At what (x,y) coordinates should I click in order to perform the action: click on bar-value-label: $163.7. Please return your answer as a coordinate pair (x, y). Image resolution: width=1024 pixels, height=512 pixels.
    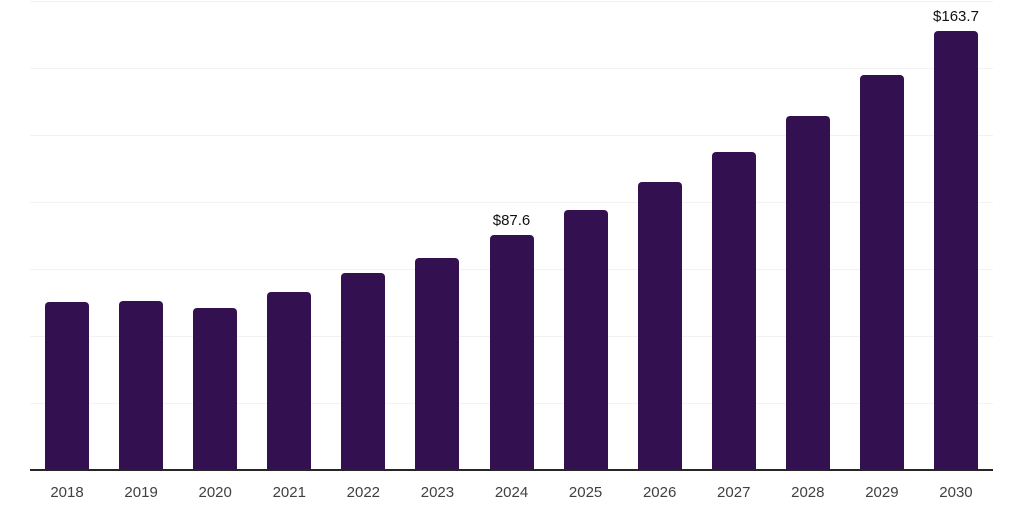
    Looking at the image, I should click on (956, 16).